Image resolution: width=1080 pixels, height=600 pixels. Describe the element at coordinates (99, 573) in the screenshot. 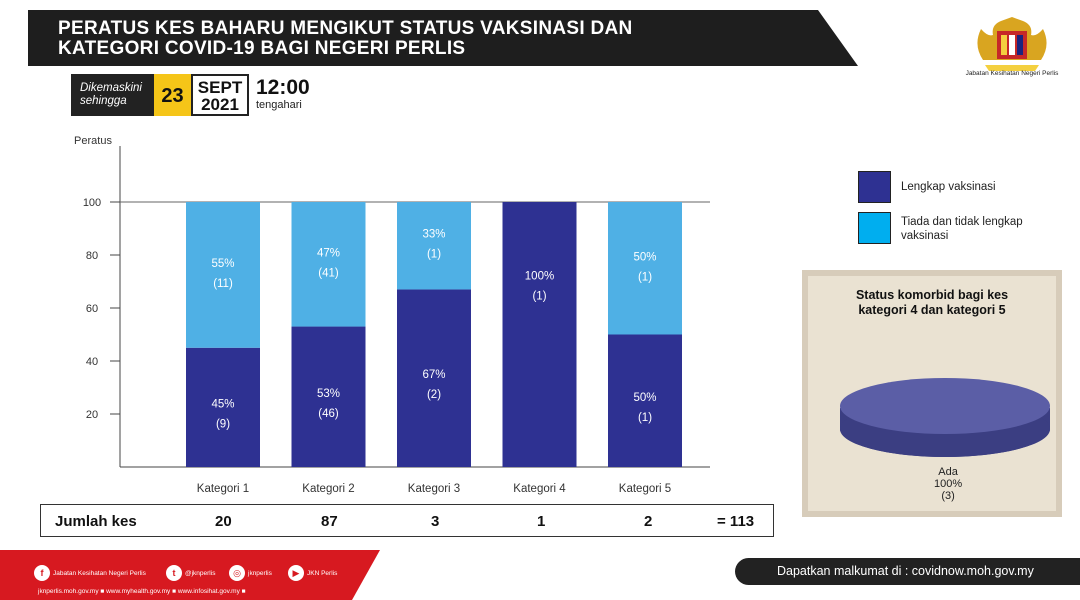

I see `social-facebook-label: Jabatan Kesihatan Negeri Perlis` at that location.